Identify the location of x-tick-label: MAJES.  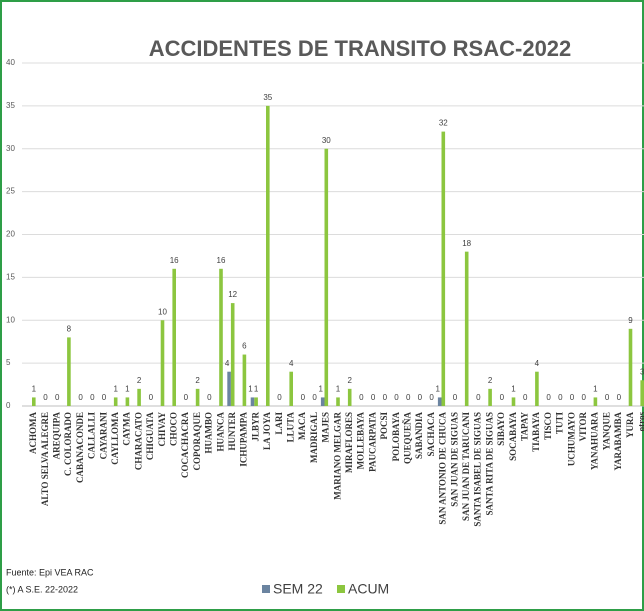
(326, 427).